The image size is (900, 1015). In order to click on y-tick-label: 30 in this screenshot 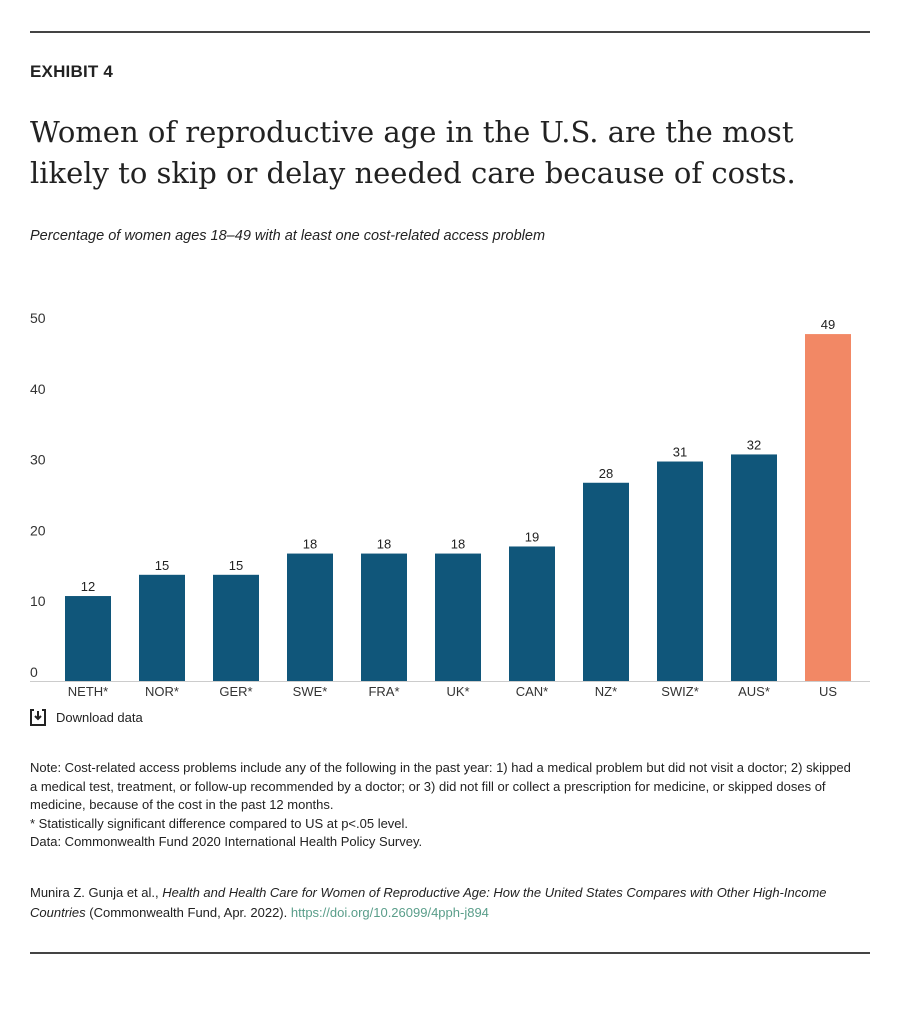, I will do `click(38, 460)`.